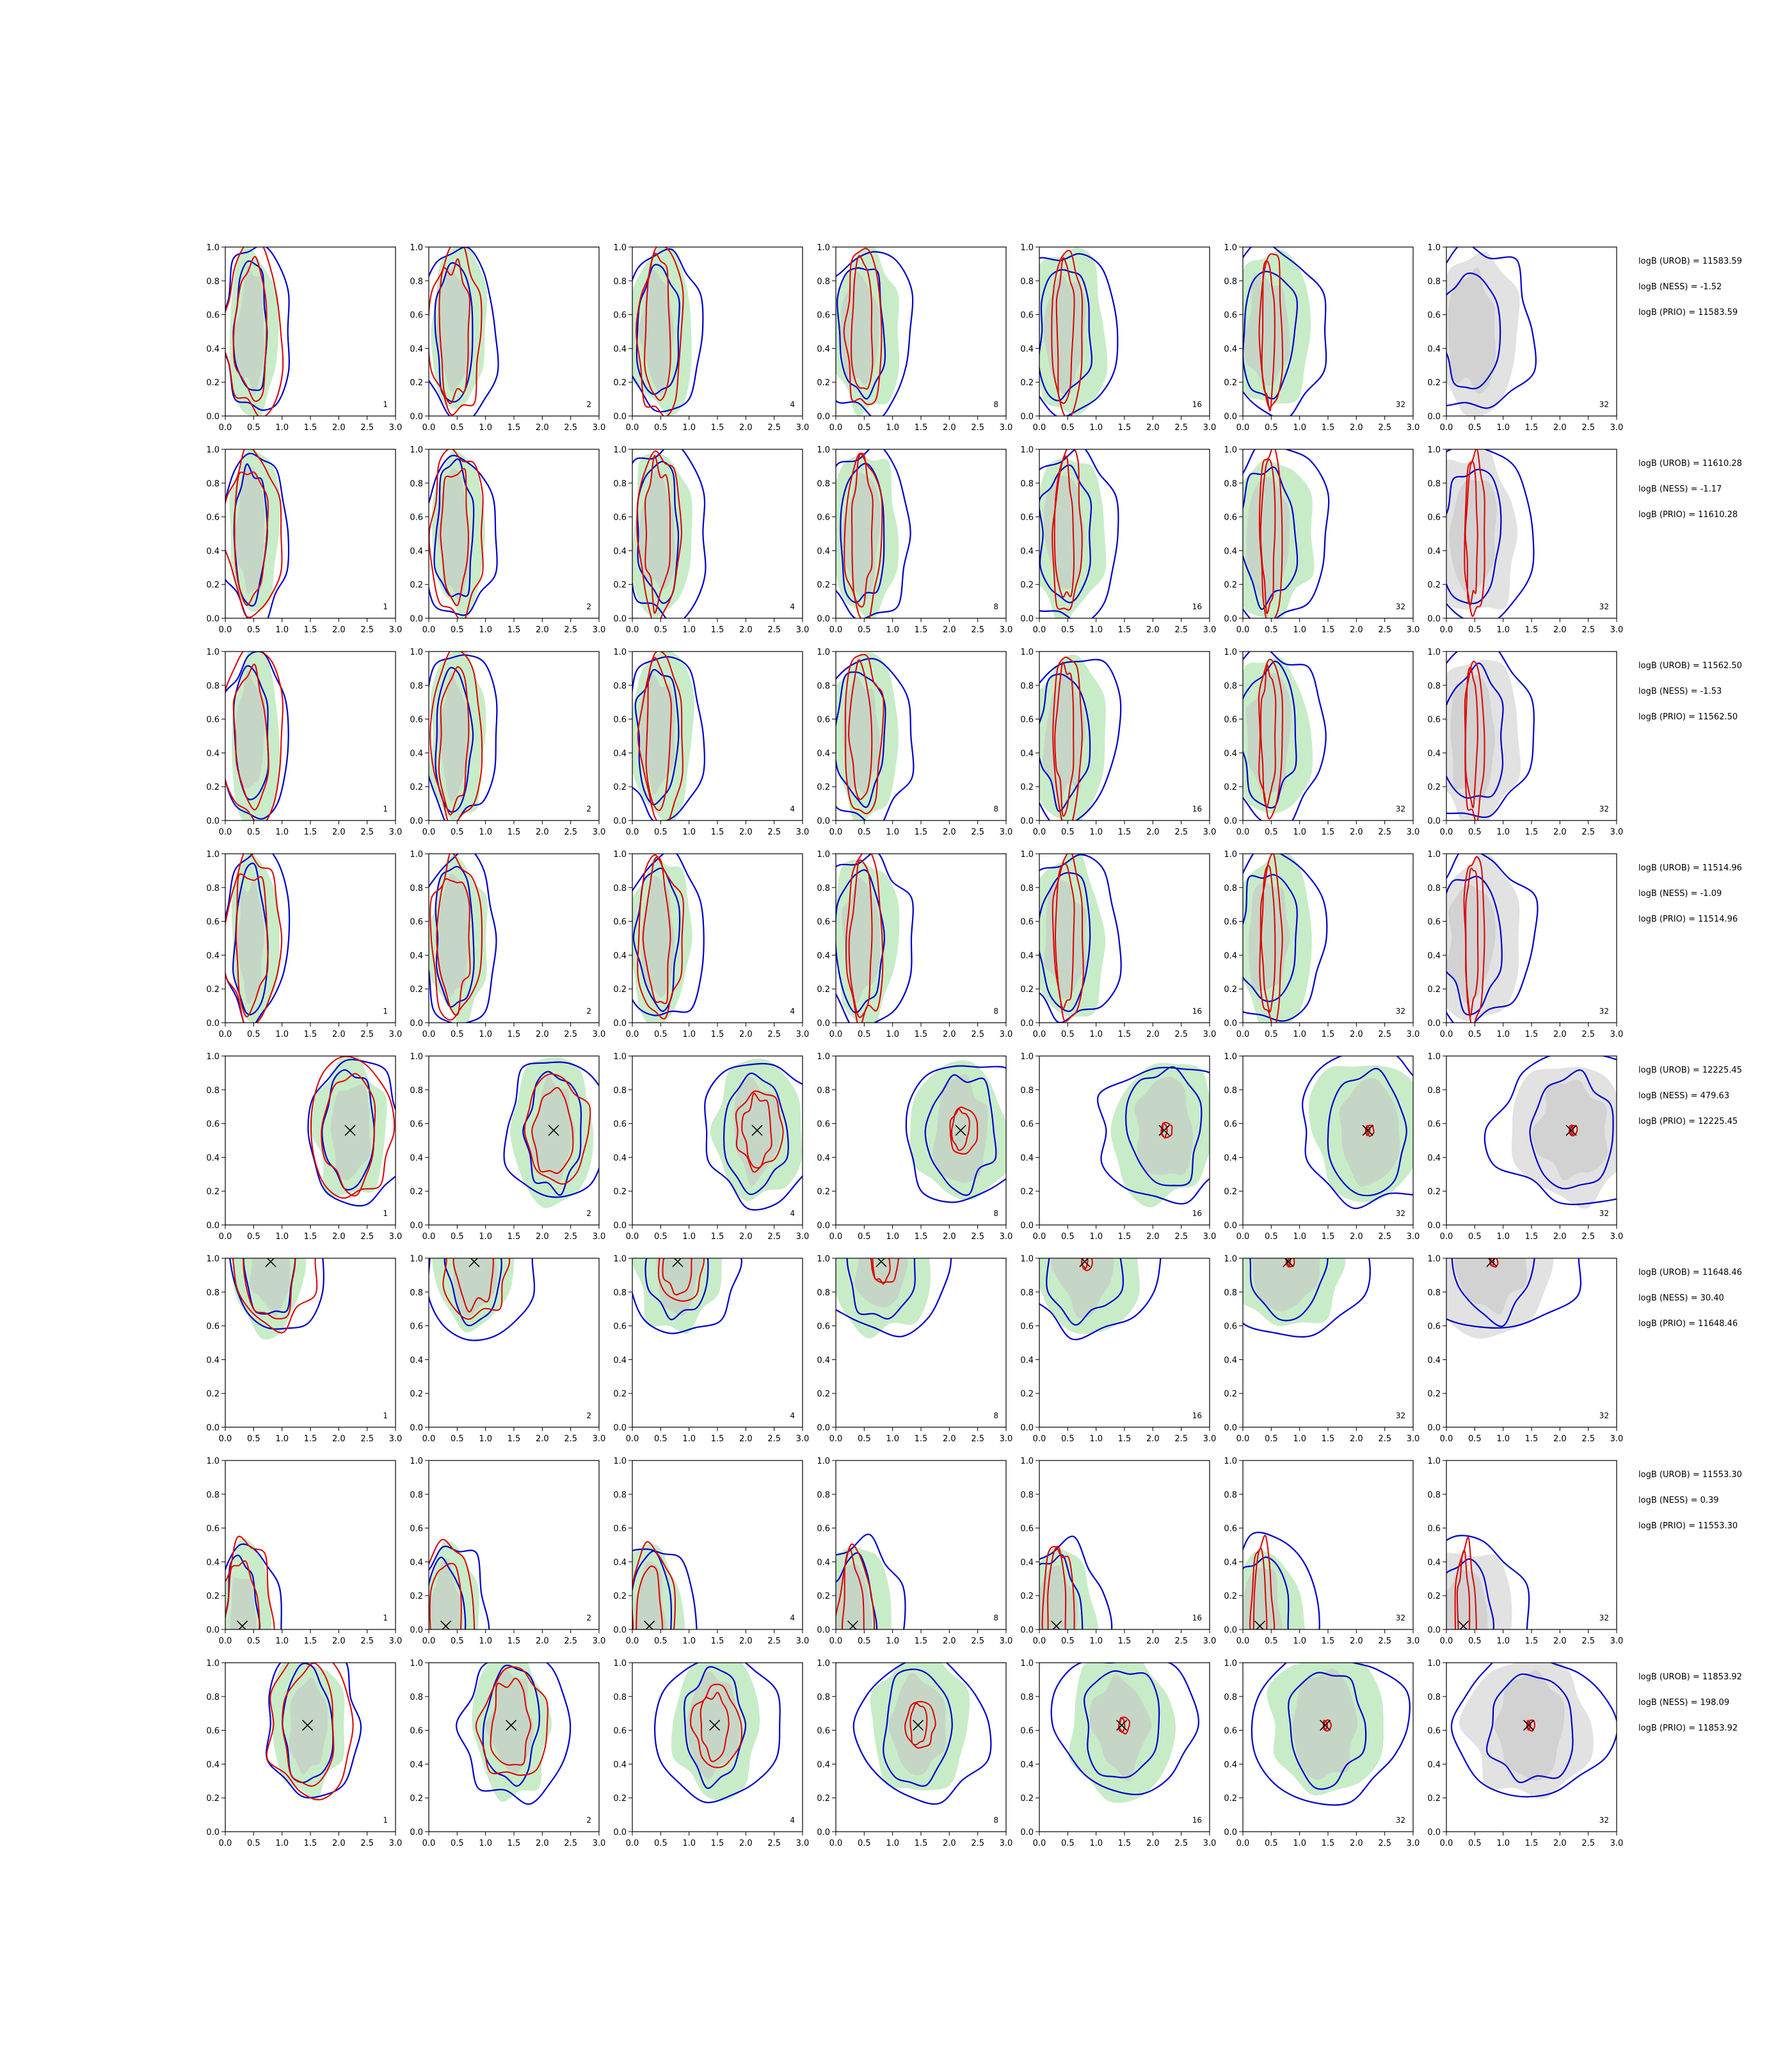 The width and height of the screenshot is (1792, 2048). Describe the element at coordinates (304, 1551) in the screenshot. I see `subplot-r7-c1: 0.0 0.5 1.0 1.5 2.0 2.5 3.0 0.0 0.2 0.4 0.6 0.8 1.0 1` at that location.